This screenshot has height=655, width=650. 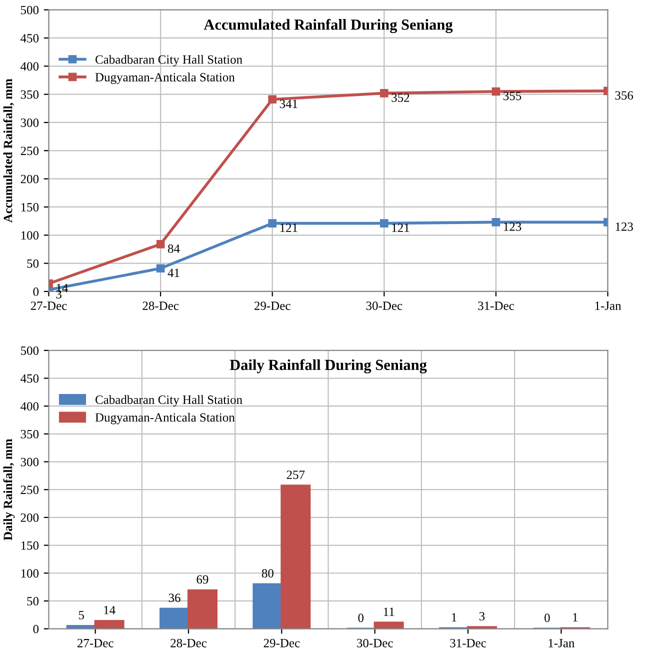 What do you see at coordinates (389, 612) in the screenshot?
I see `data-label: 11` at bounding box center [389, 612].